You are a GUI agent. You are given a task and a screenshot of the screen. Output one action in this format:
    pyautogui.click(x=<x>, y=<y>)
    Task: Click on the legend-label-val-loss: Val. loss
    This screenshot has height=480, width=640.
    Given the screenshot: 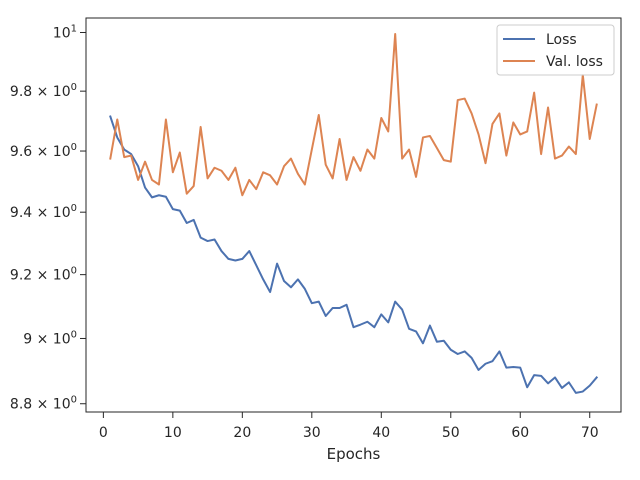 What is the action you would take?
    pyautogui.click(x=574, y=62)
    